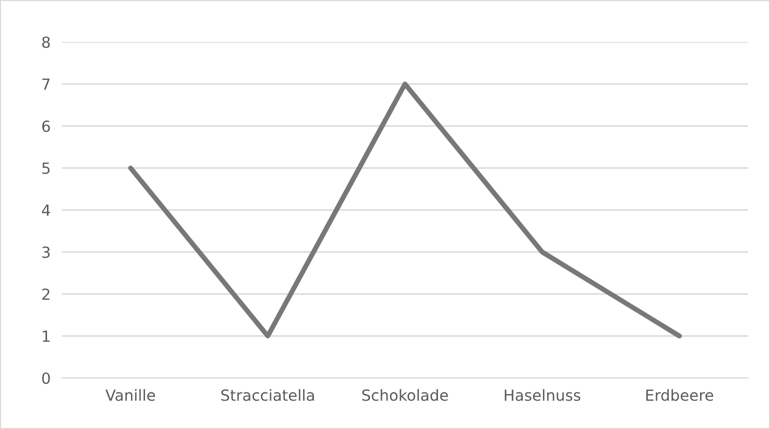  What do you see at coordinates (130, 395) in the screenshot?
I see `x-tick-label: Vanille` at bounding box center [130, 395].